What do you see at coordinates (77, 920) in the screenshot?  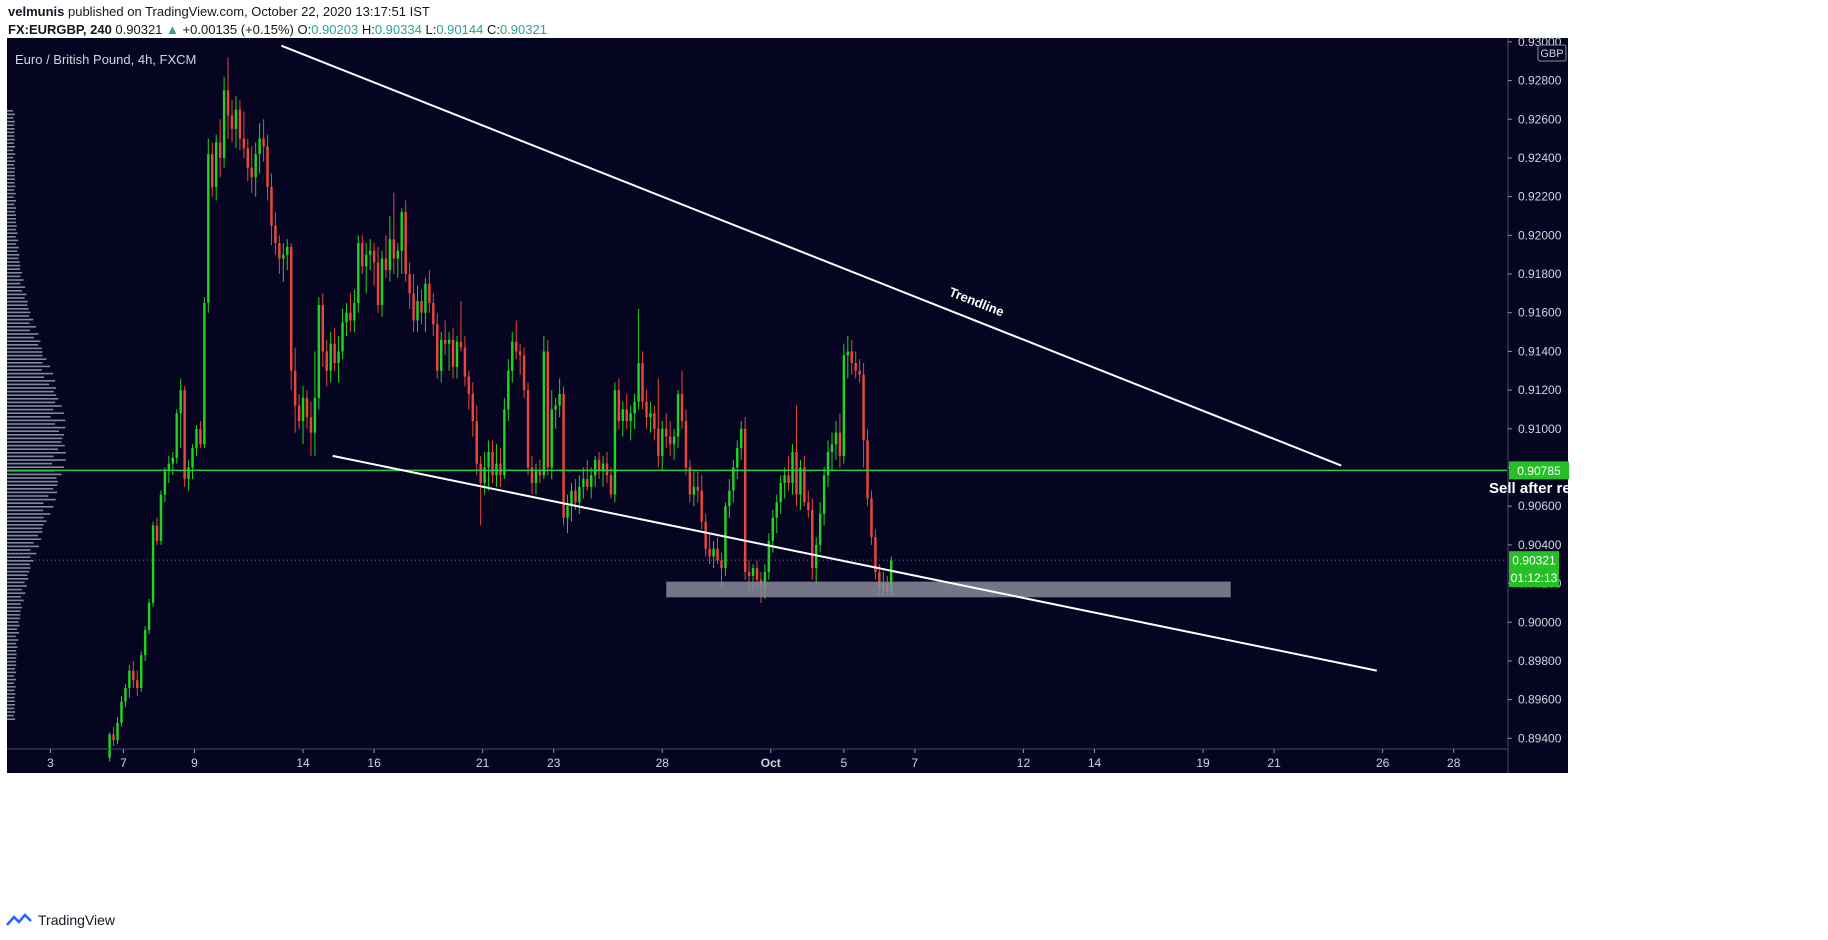 I see `brand-name: TradingView` at bounding box center [77, 920].